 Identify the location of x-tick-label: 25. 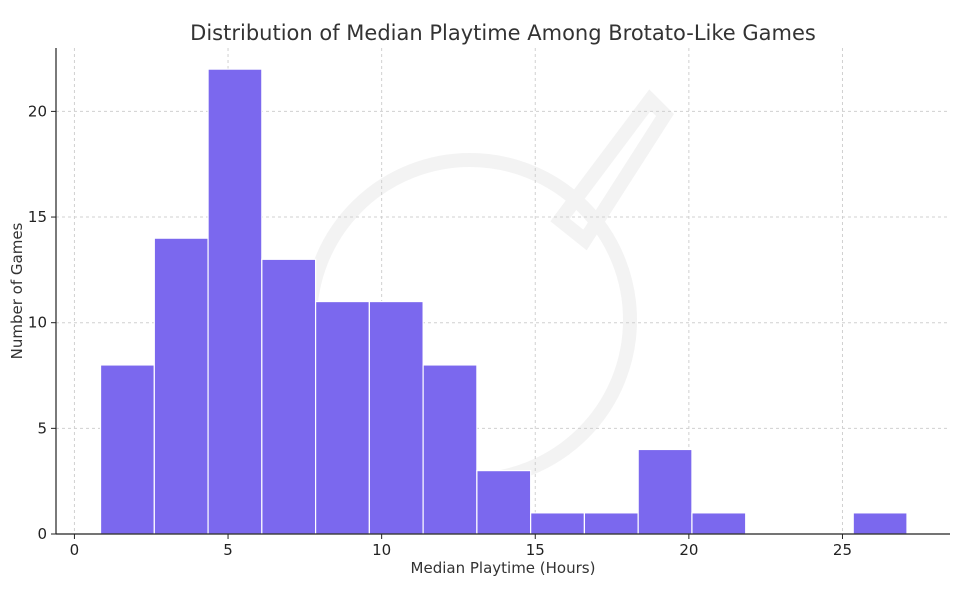
(842, 550).